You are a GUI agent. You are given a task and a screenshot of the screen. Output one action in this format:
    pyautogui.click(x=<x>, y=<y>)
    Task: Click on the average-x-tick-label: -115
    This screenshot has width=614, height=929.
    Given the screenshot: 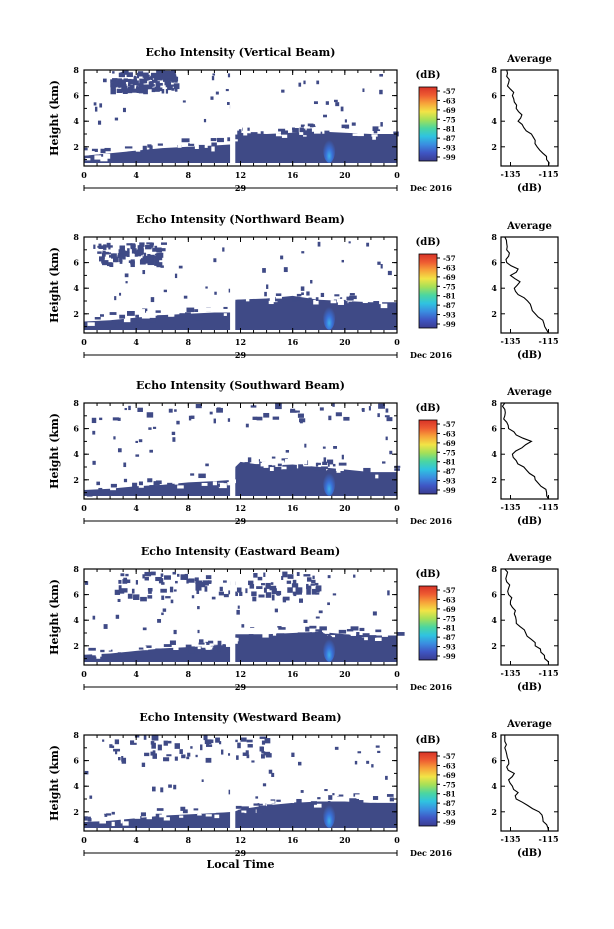 What is the action you would take?
    pyautogui.click(x=548, y=839)
    